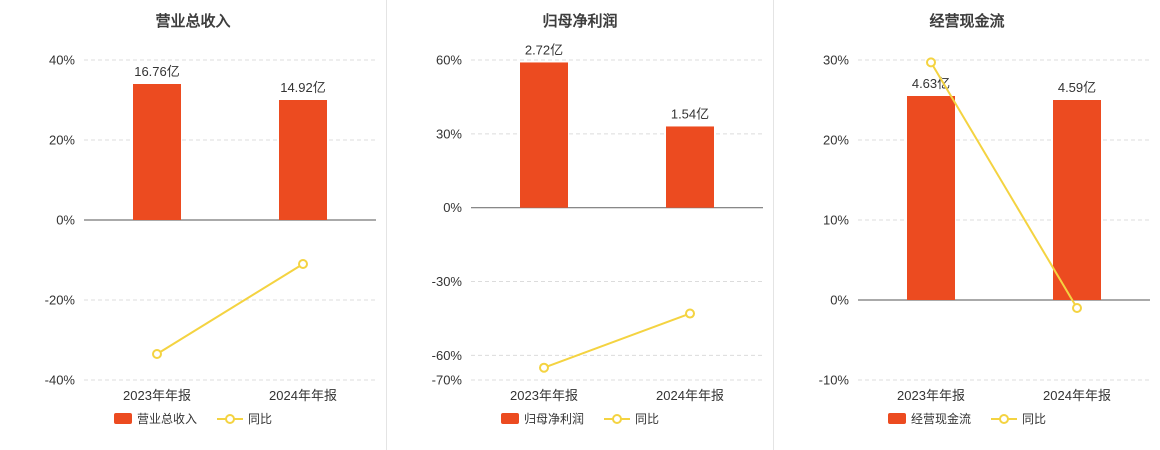 This screenshot has height=450, width=1160. I want to click on y-tick-label: -30%, so click(447, 281).